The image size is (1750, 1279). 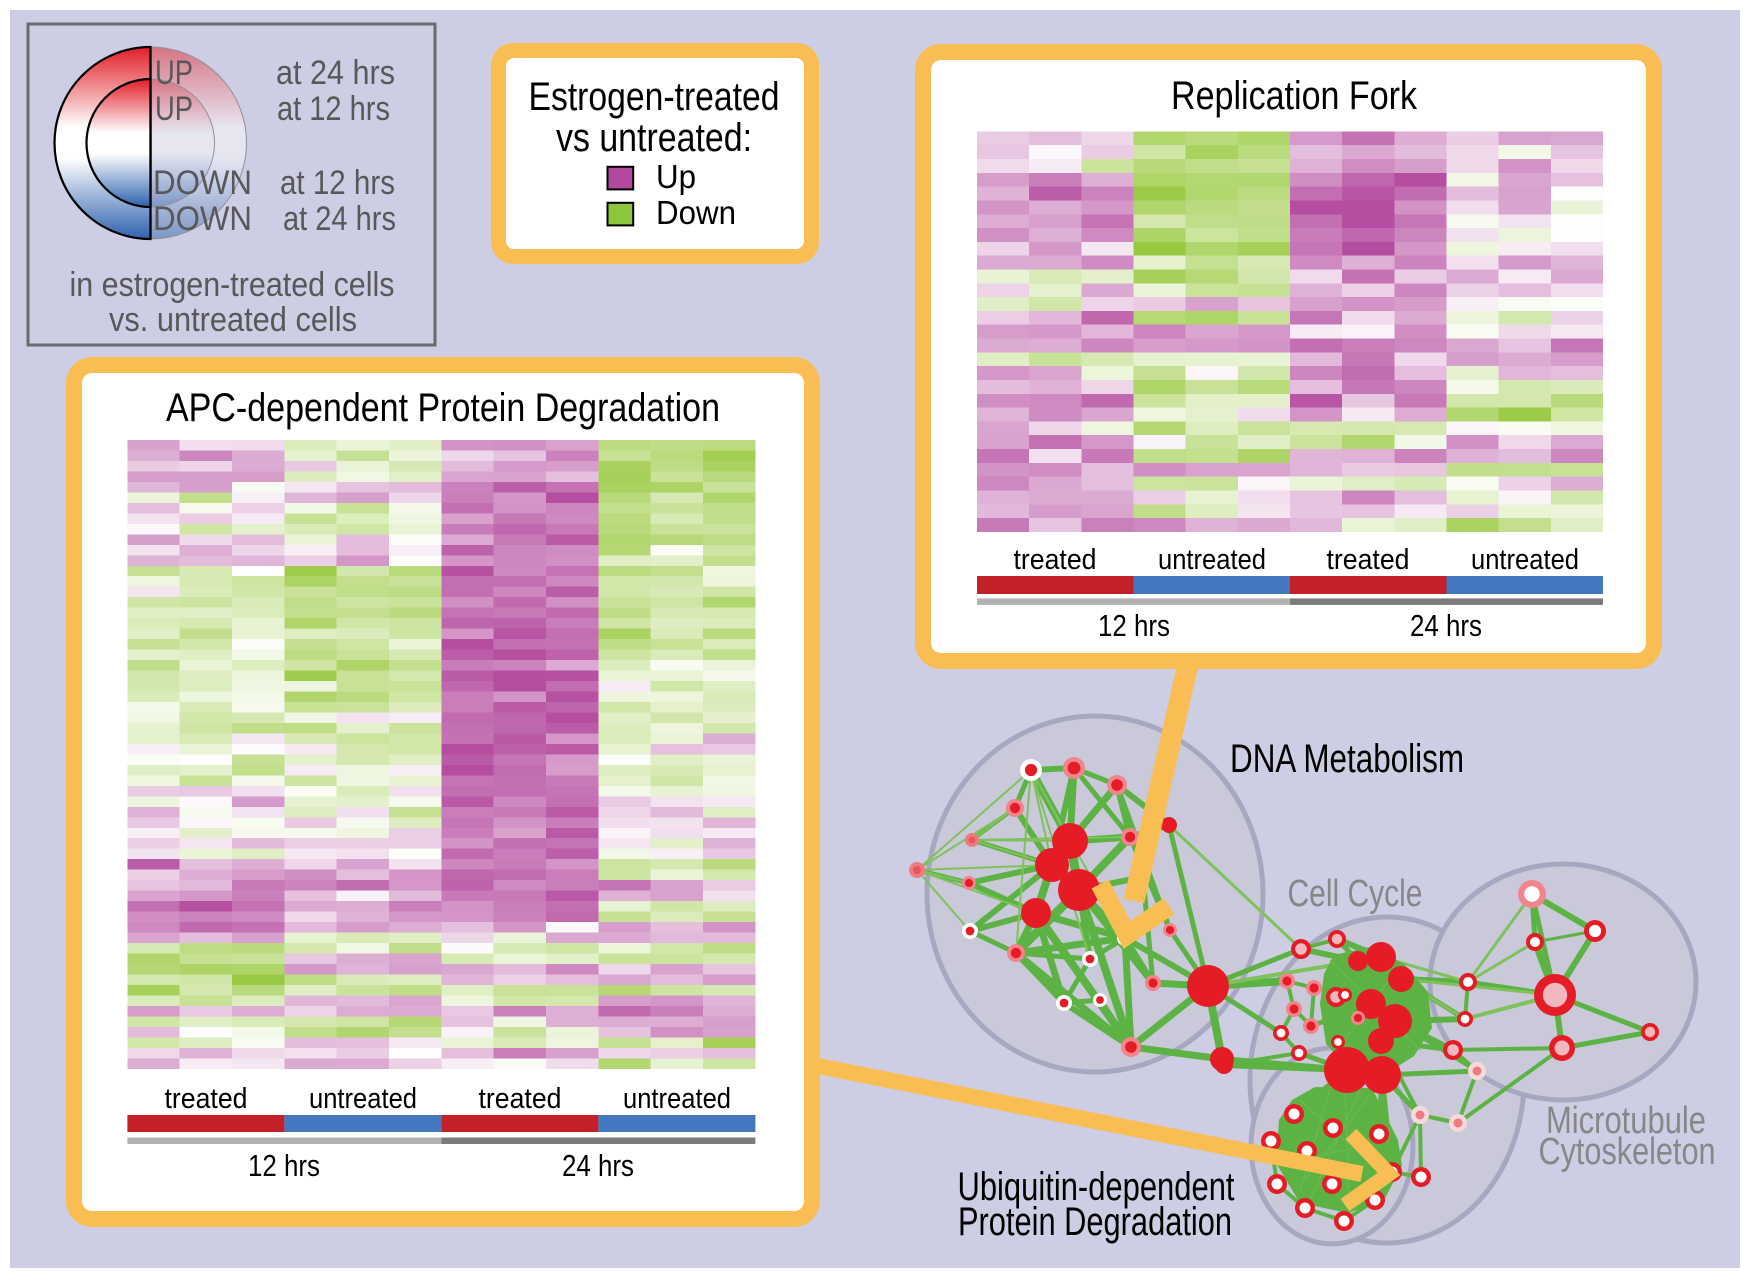 I want to click on svg-text: vs untreated:, so click(x=654, y=138).